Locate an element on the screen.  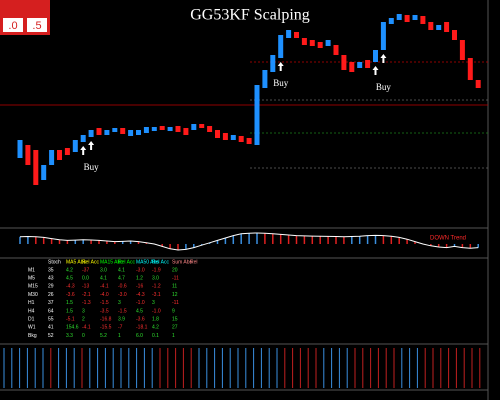
table-cell: -37 is located at coordinates (85, 270).